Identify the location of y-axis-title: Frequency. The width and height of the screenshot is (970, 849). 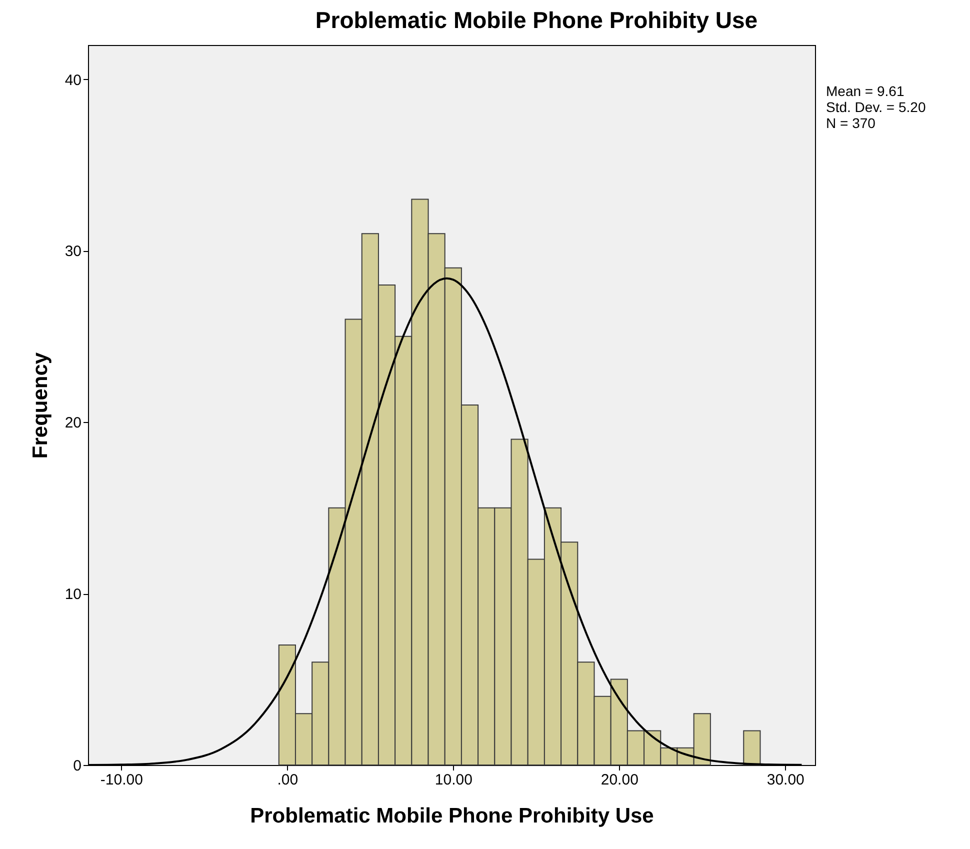
(40, 405).